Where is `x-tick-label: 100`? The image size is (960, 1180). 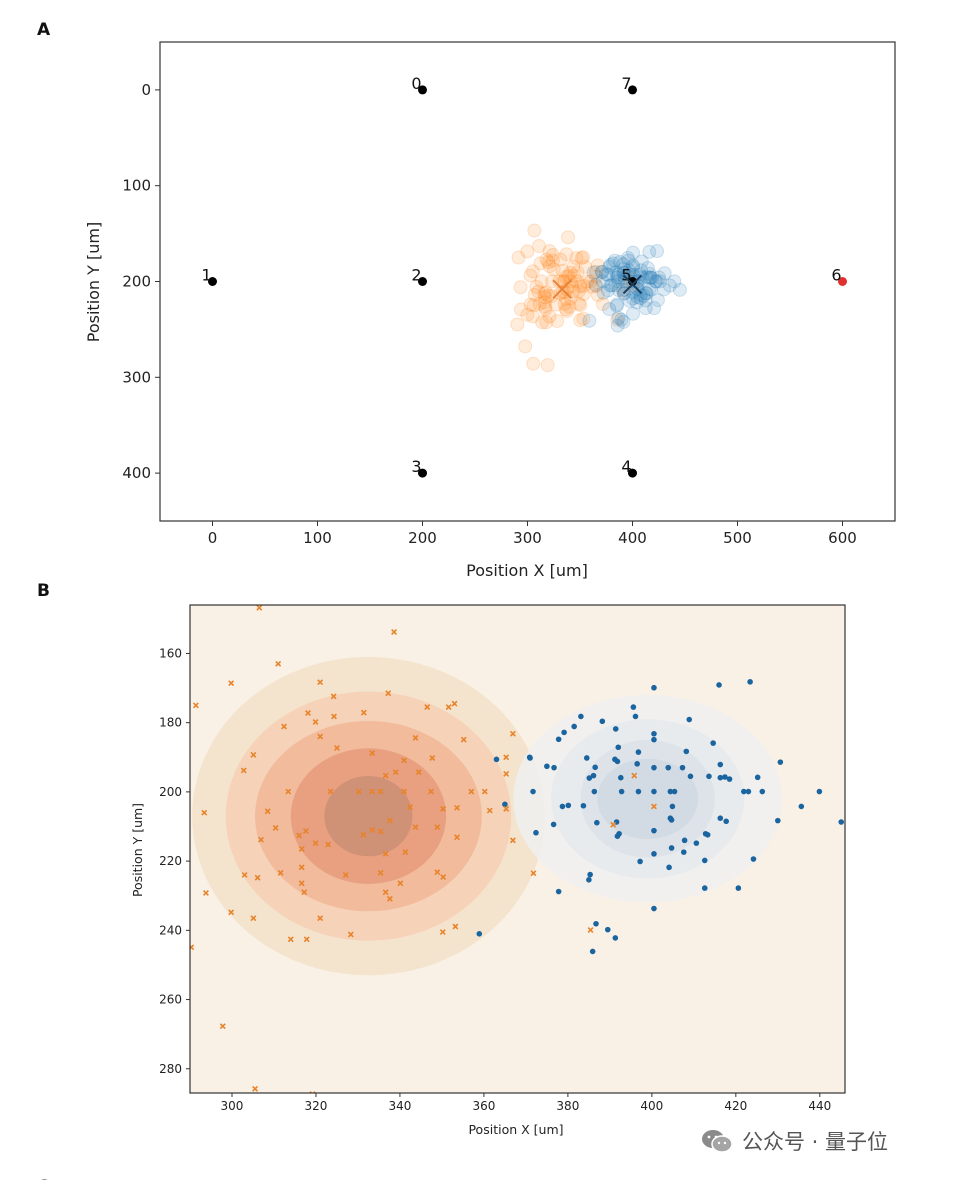
x-tick-label: 100 is located at coordinates (317, 538).